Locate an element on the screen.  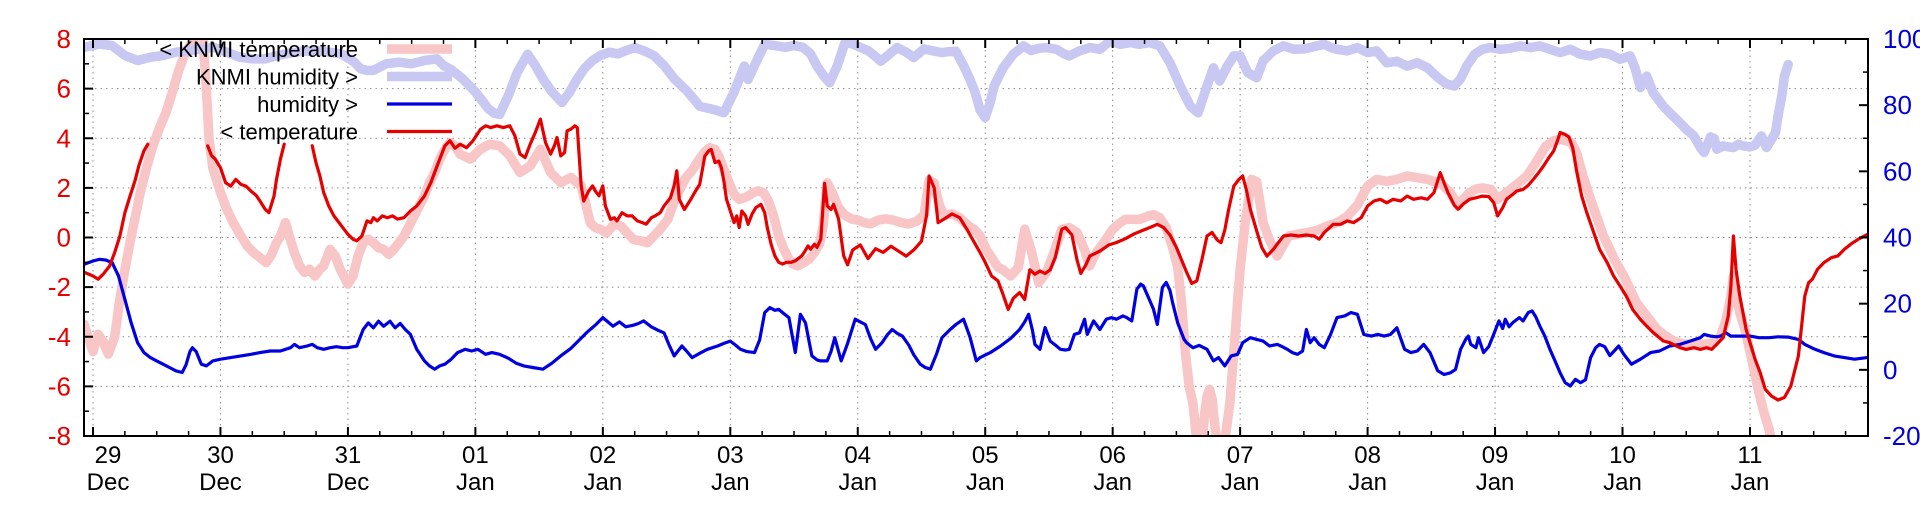
legend-entry: < temperature is located at coordinates (336, 132).